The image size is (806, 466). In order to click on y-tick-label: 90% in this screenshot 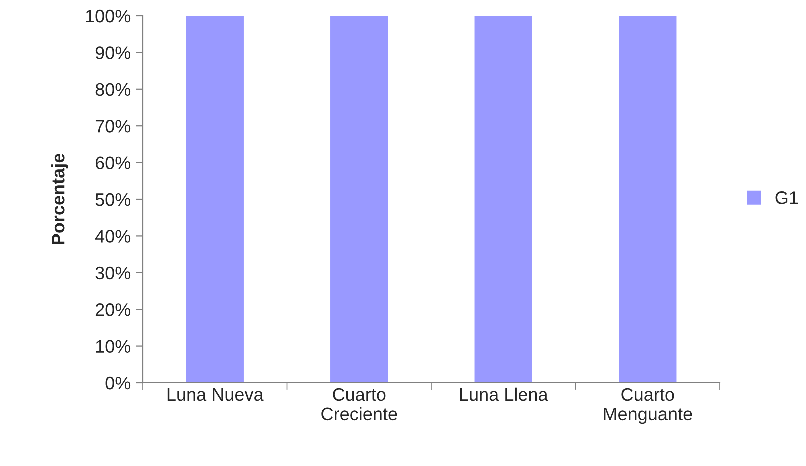, I will do `click(113, 53)`.